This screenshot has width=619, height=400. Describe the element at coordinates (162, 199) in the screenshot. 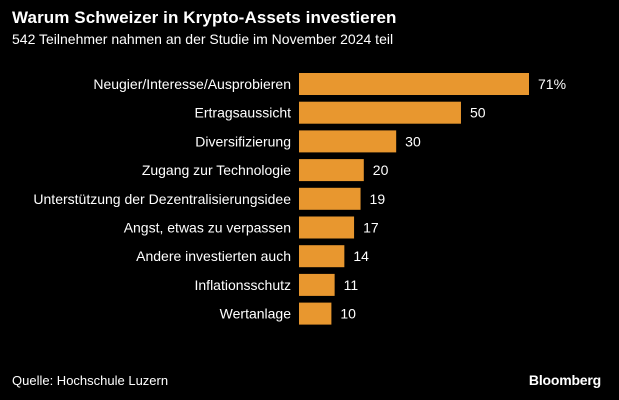

I see `category-label: Unterstützung der Dezentralisierungsidee` at that location.